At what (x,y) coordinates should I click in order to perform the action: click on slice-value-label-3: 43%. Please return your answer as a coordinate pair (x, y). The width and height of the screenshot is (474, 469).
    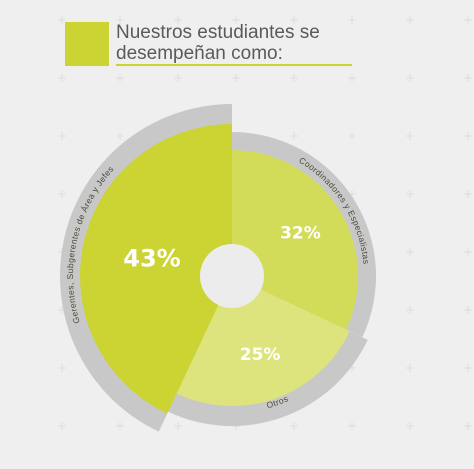
    Looking at the image, I should click on (151, 259).